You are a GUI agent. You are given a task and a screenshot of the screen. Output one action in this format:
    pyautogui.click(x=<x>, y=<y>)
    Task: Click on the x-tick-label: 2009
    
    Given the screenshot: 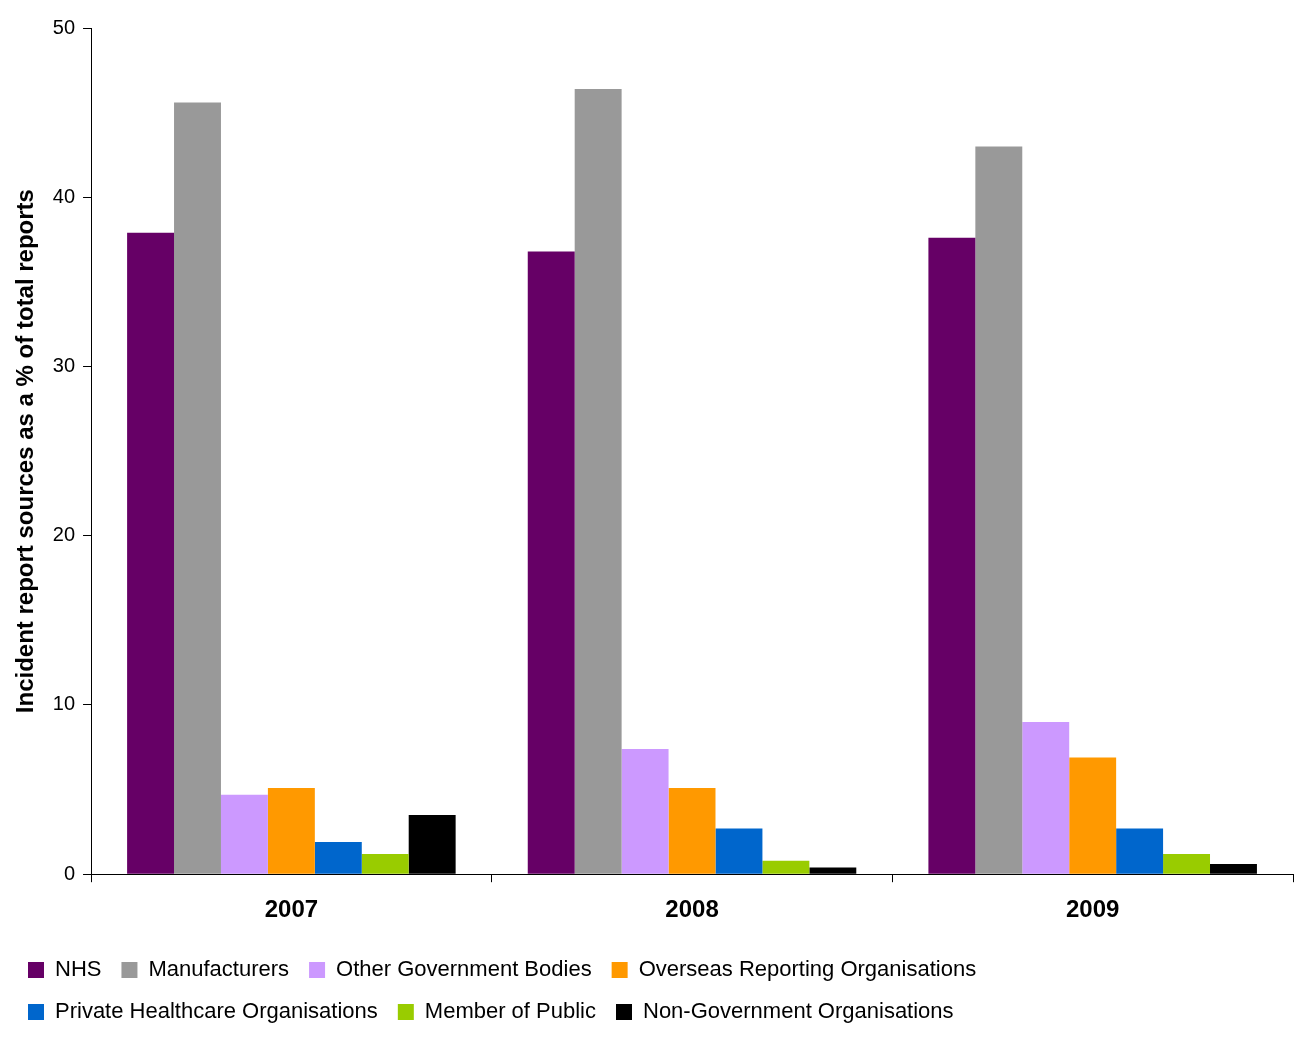 What is the action you would take?
    pyautogui.click(x=1092, y=909)
    